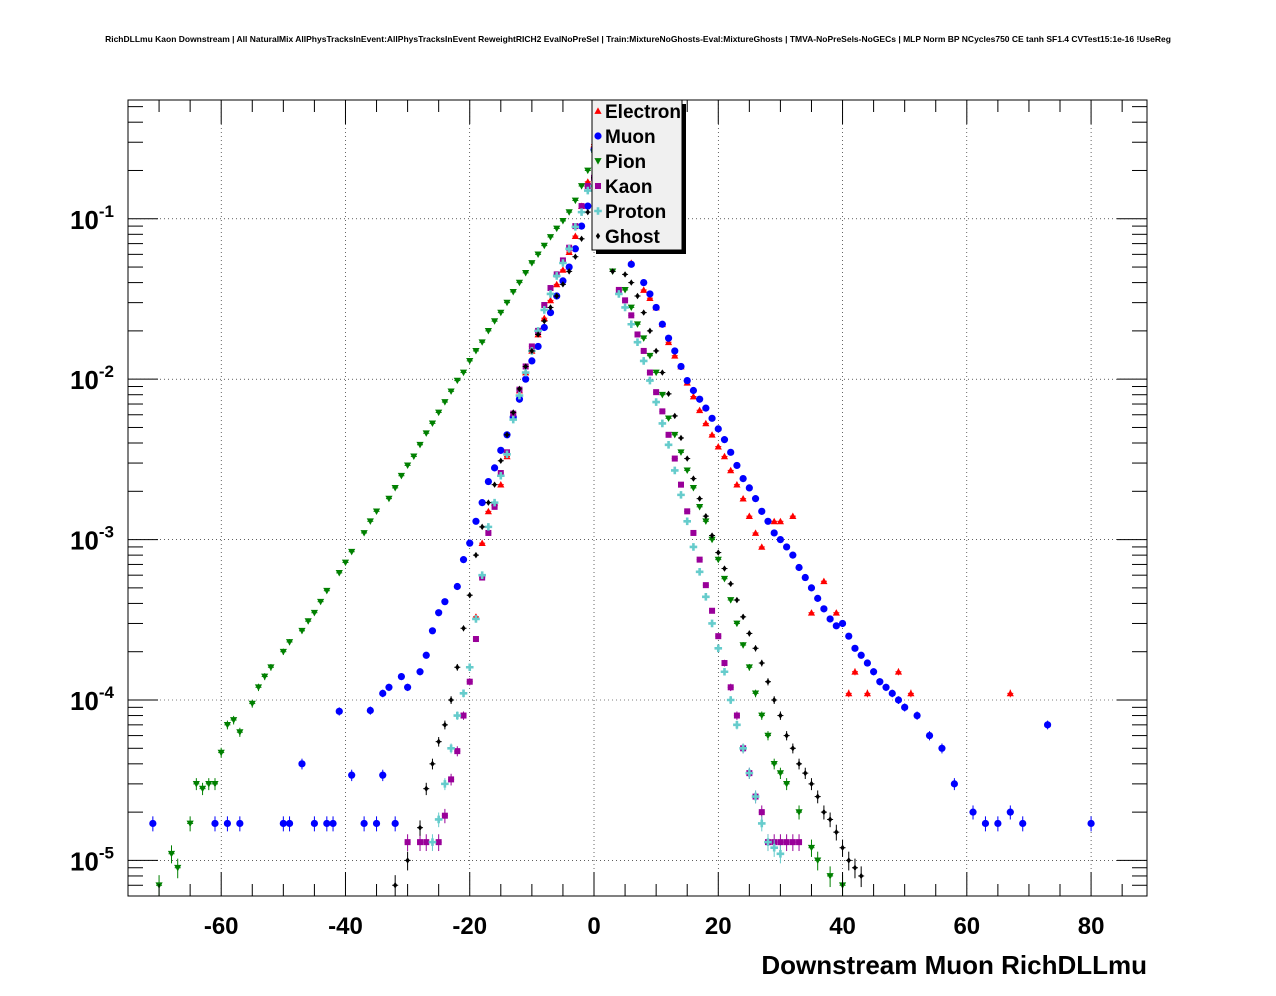 The height and width of the screenshot is (996, 1276). What do you see at coordinates (92, 218) in the screenshot?
I see `y-tick-label: 10⁻¹` at bounding box center [92, 218].